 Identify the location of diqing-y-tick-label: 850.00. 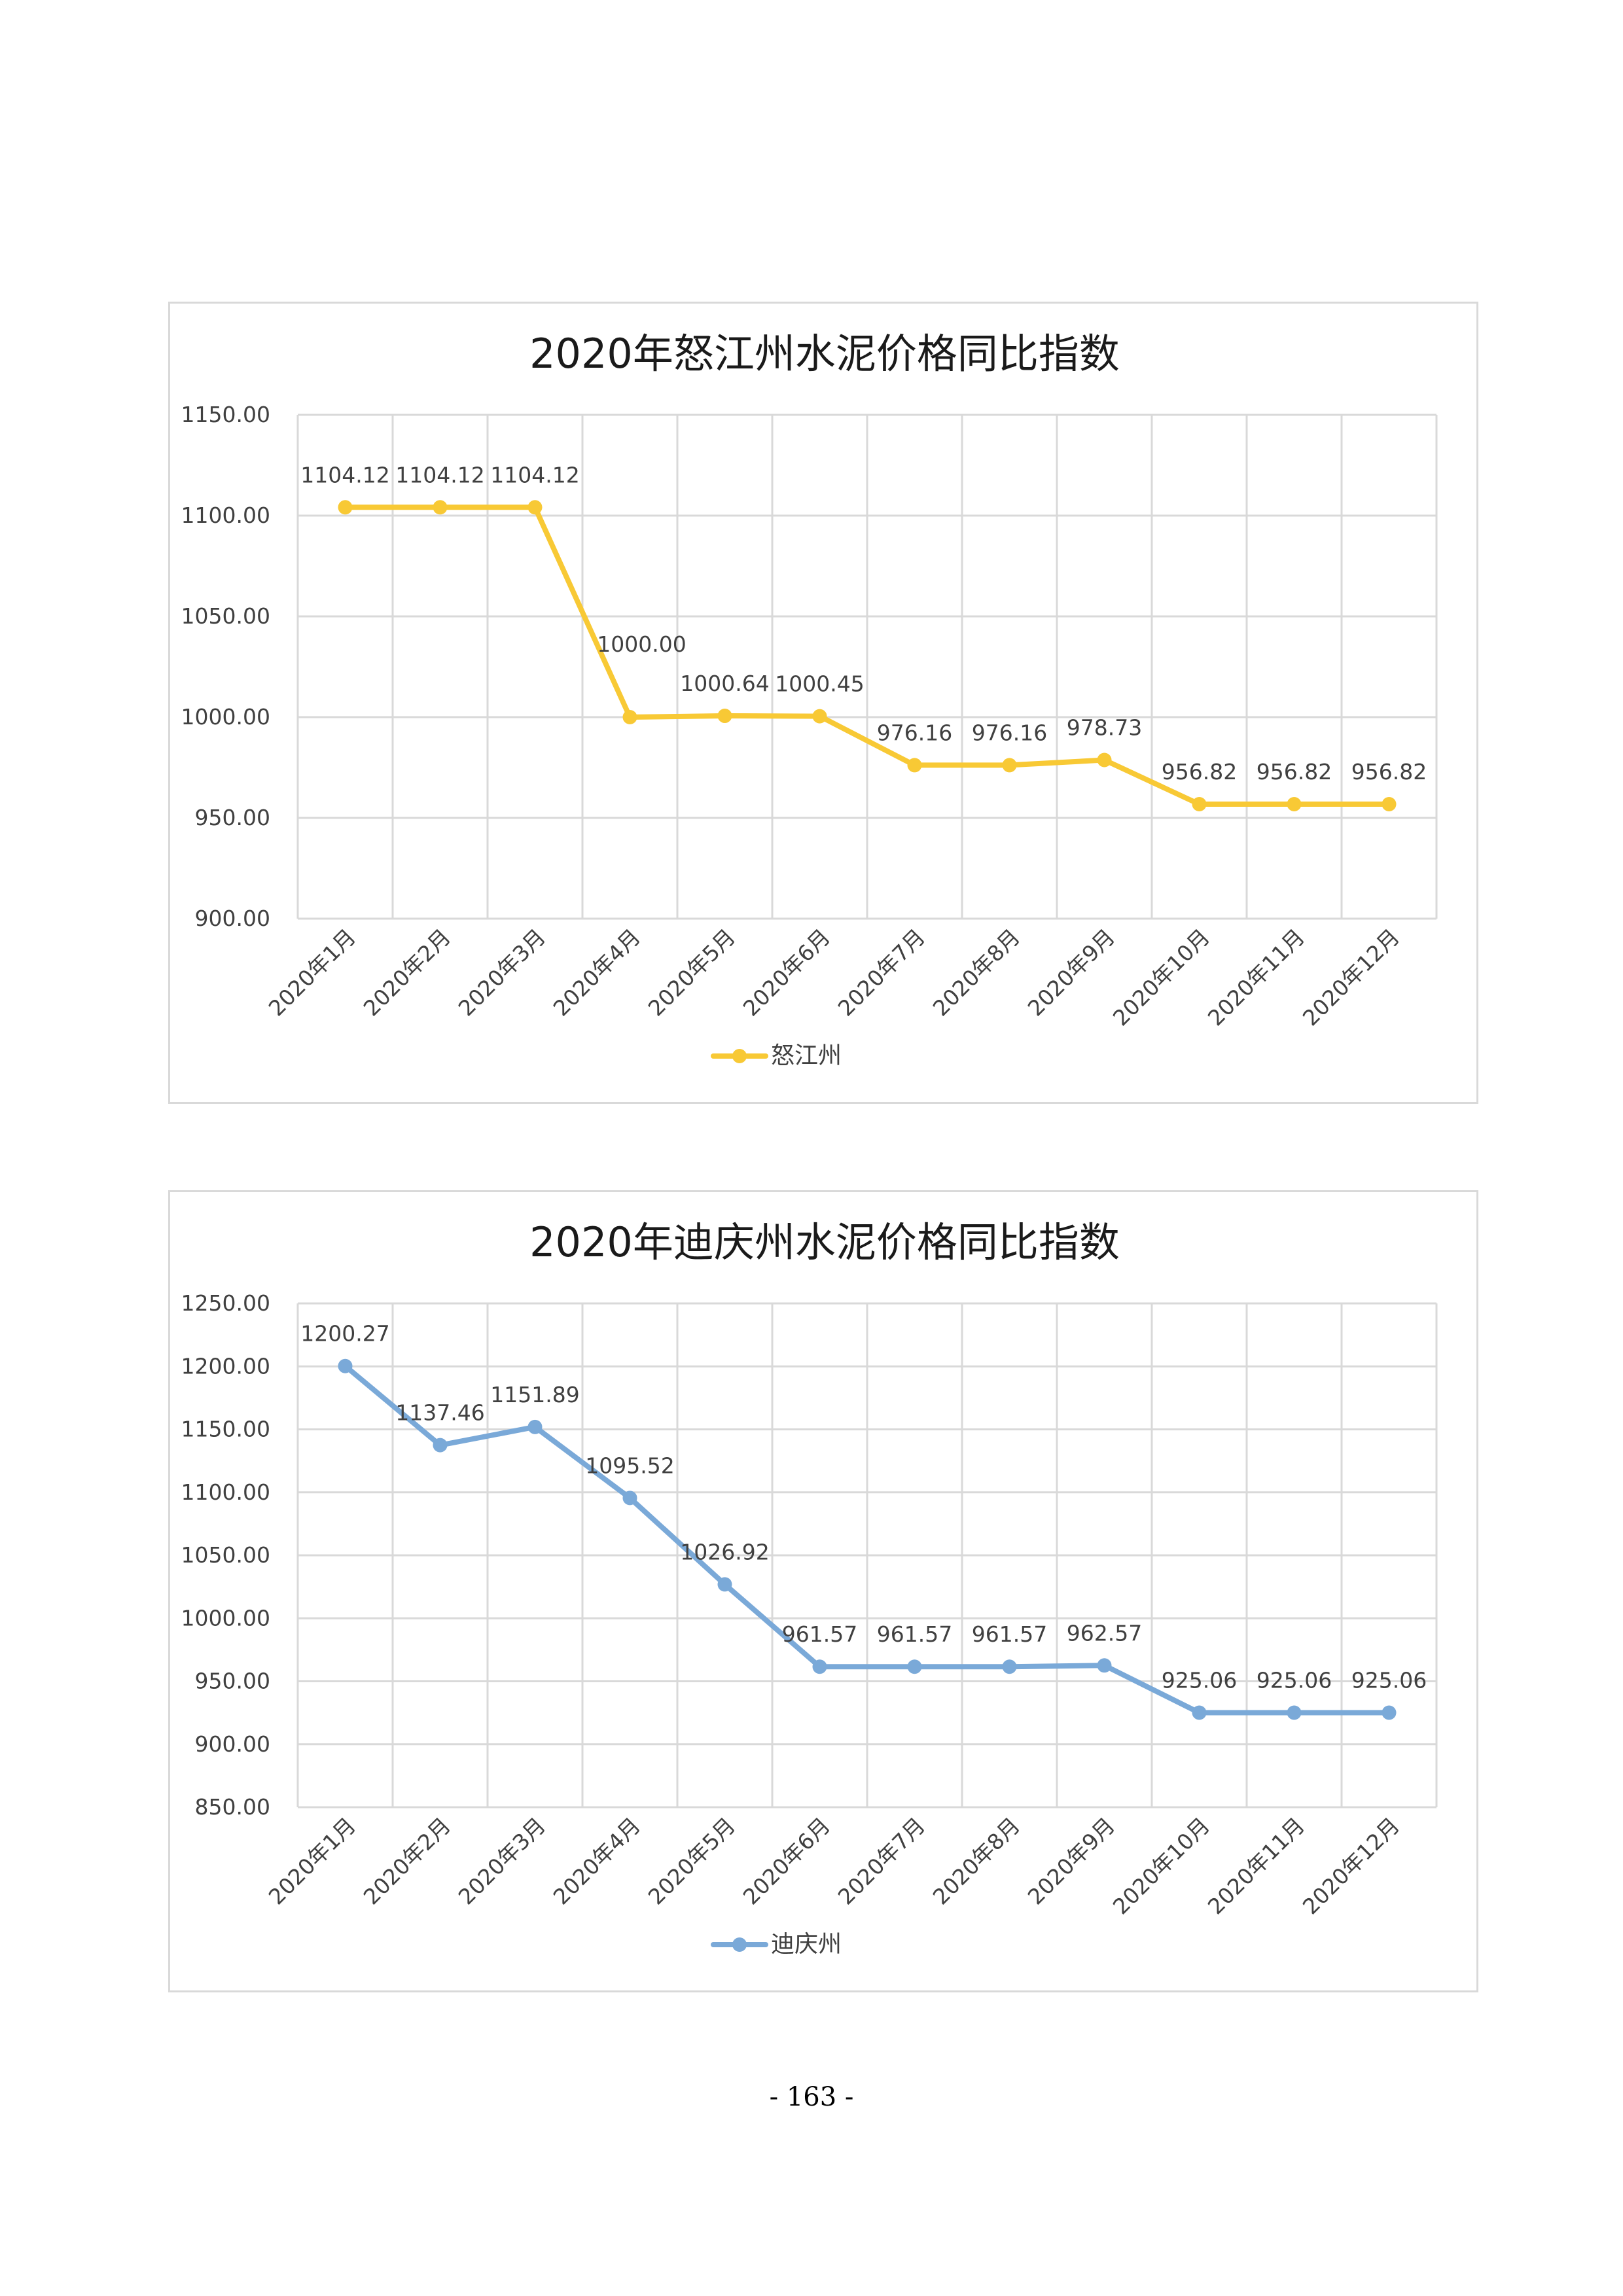
(232, 1807).